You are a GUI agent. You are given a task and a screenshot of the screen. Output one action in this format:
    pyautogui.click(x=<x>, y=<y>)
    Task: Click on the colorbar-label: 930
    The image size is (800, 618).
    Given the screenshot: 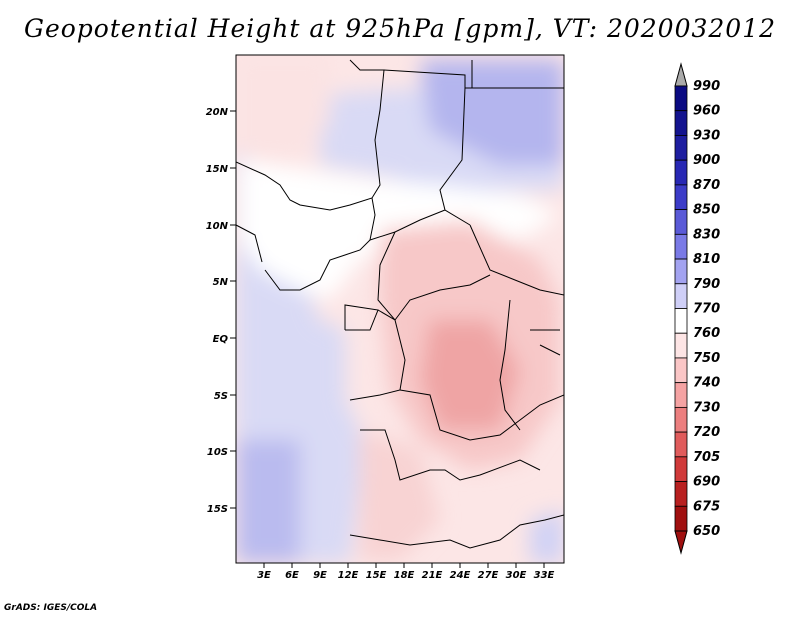 What is the action you would take?
    pyautogui.click(x=706, y=135)
    